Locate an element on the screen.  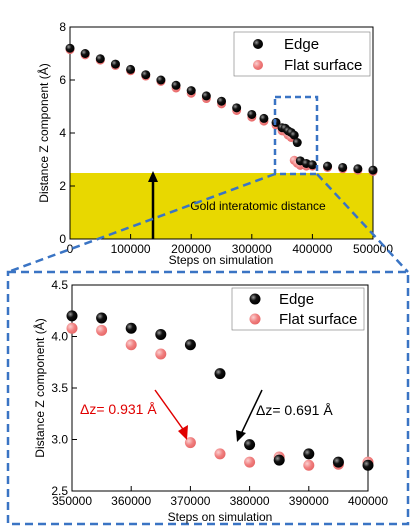
y-tick-label: 3.5 is located at coordinates (59, 388).